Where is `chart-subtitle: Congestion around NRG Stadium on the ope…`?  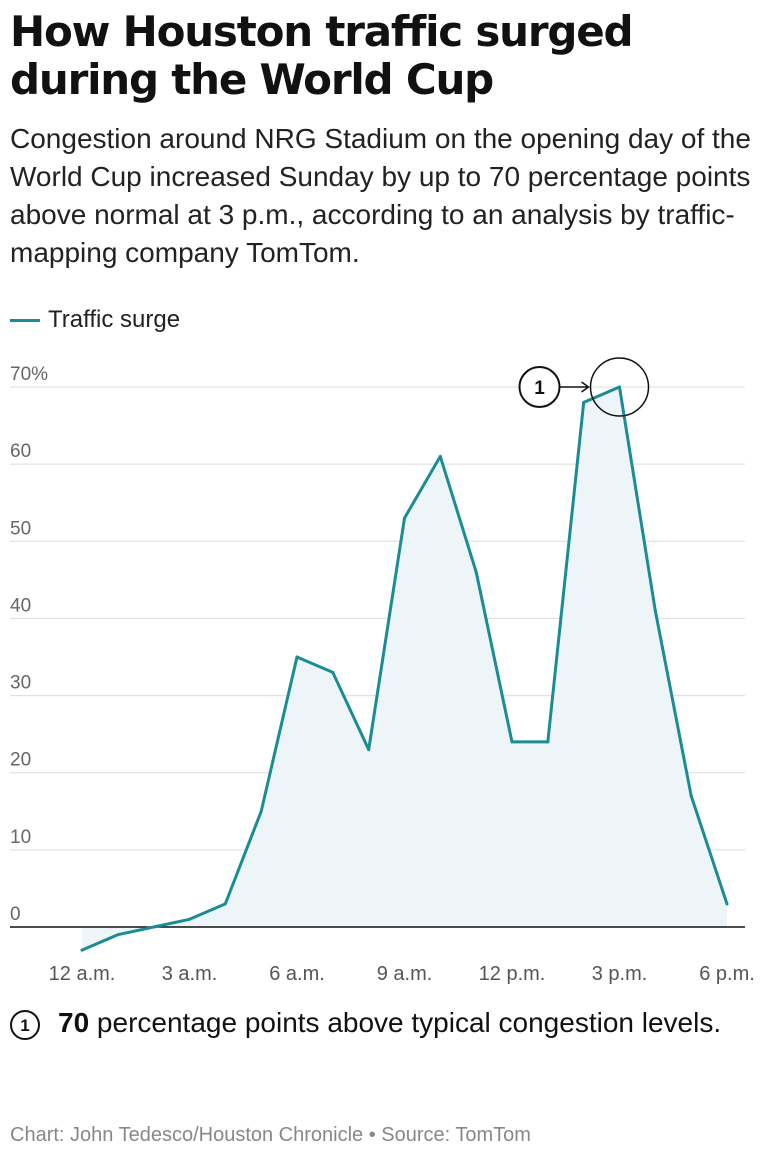 chart-subtitle: Congestion around NRG Stadium on the ope… is located at coordinates (380, 195).